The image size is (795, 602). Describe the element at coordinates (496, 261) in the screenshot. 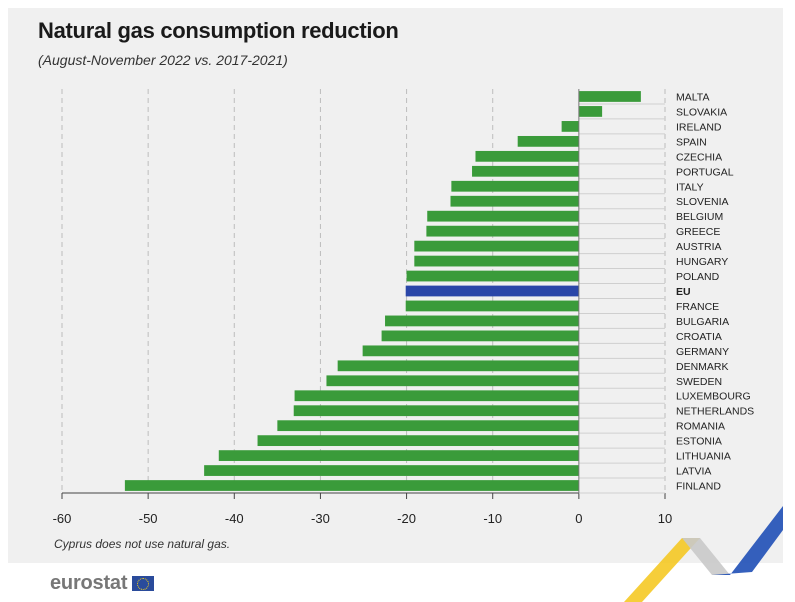

I see `bar-hungary` at that location.